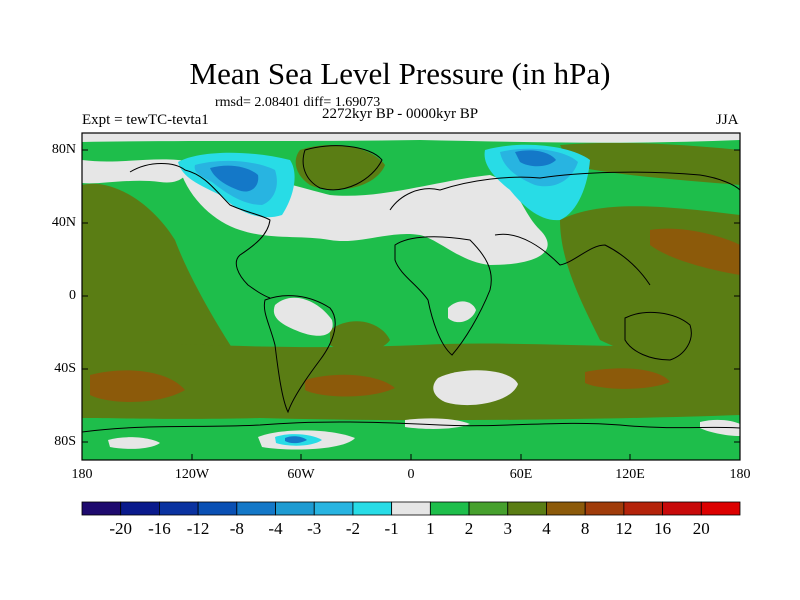 The height and width of the screenshot is (600, 800). What do you see at coordinates (572, 259) in the screenshot?
I see `coast-asia-south` at bounding box center [572, 259].